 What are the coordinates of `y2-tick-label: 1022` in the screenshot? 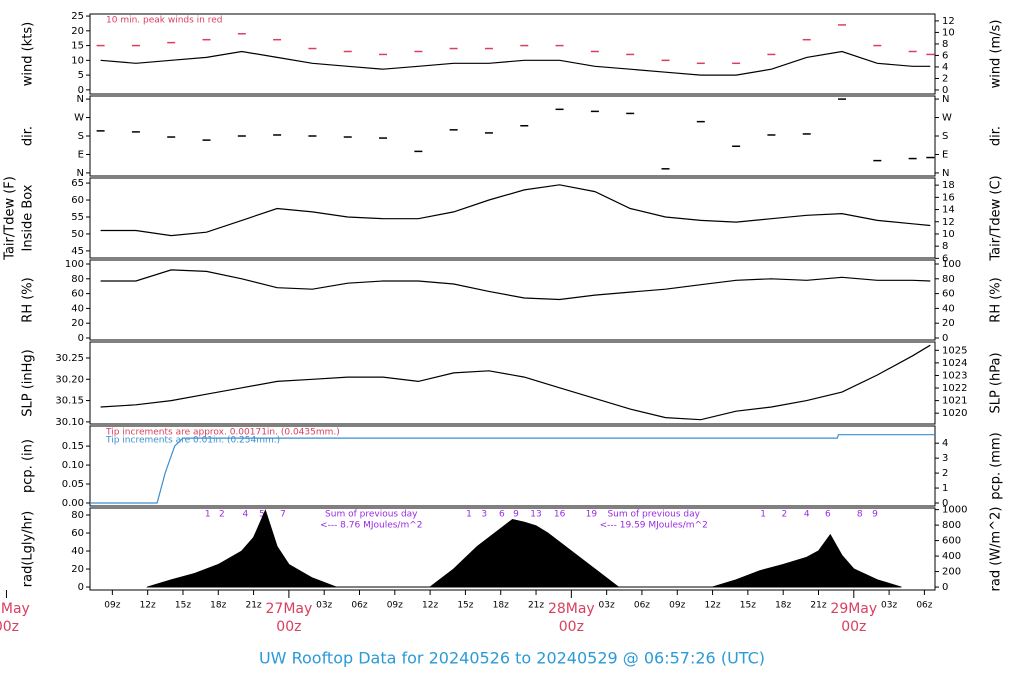 It's located at (954, 388).